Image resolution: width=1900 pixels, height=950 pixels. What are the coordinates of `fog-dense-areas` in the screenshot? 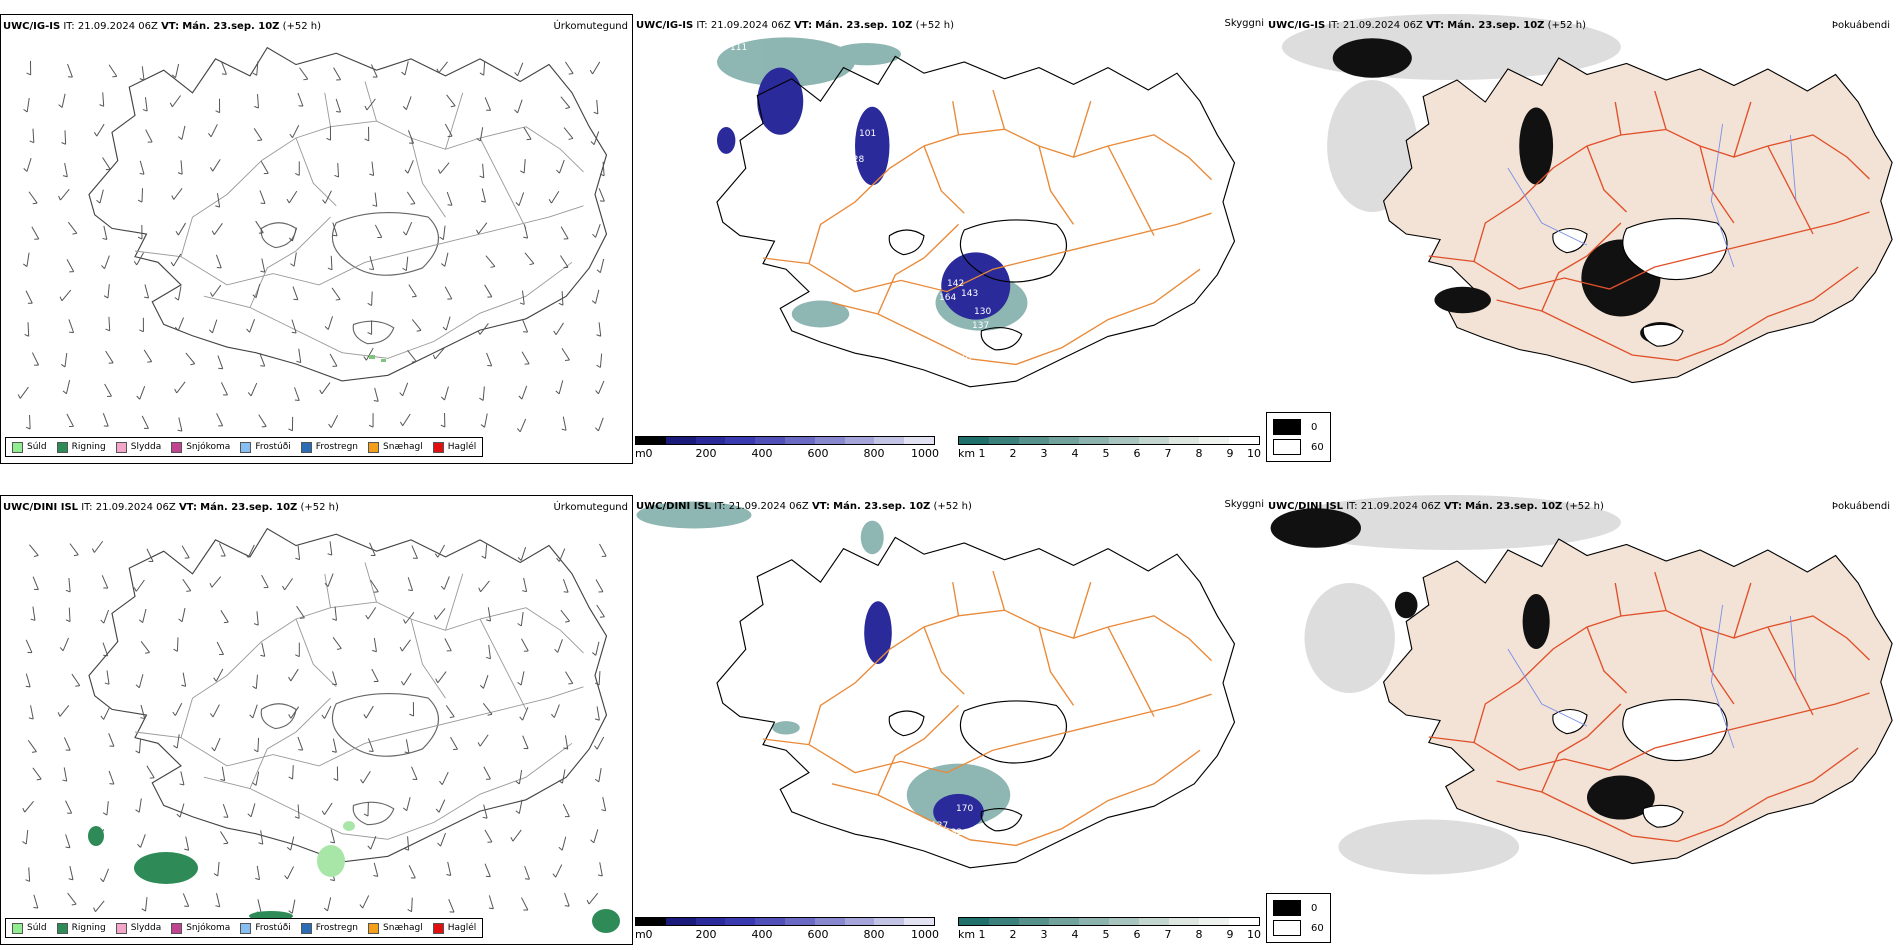 It's located at (1462, 664).